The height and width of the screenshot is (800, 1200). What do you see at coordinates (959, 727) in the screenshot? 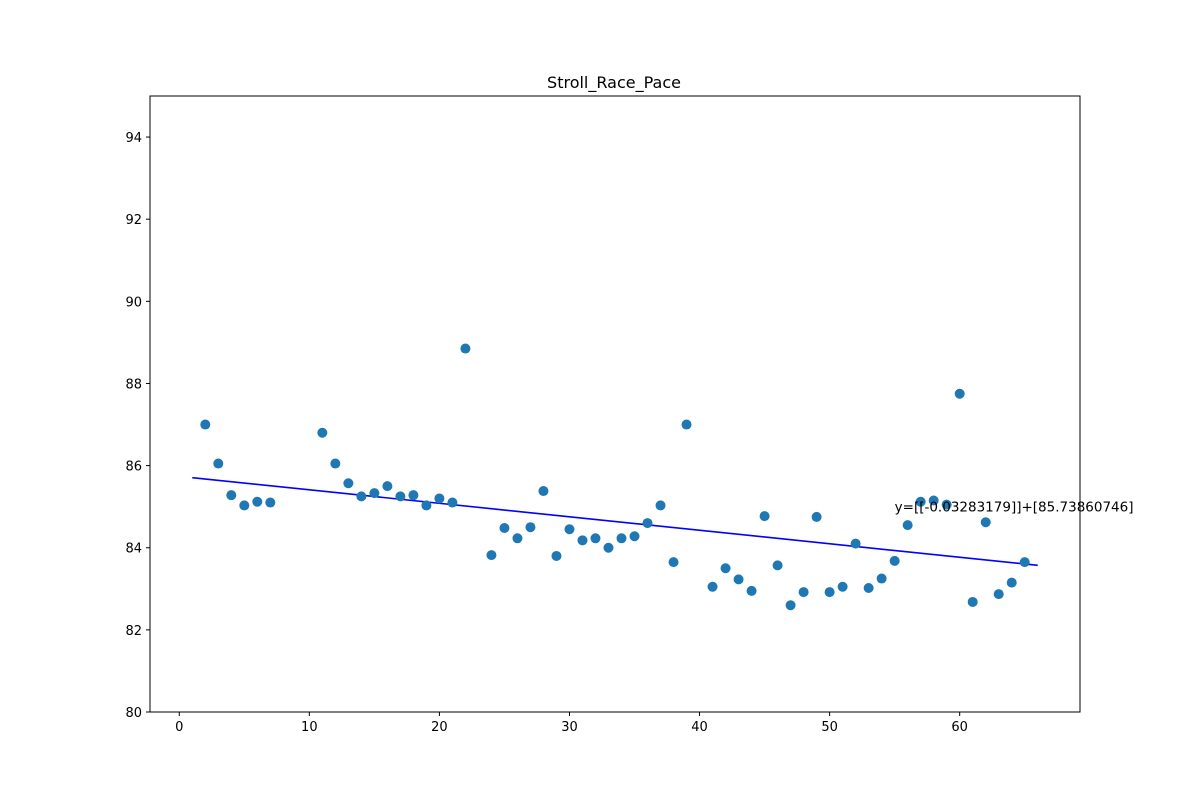
I see `x-tick-label: 60` at bounding box center [959, 727].